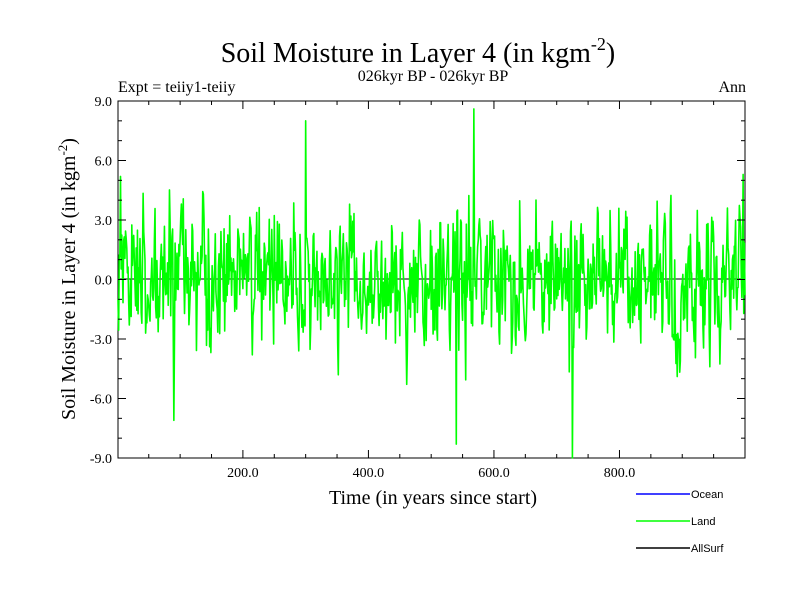  What do you see at coordinates (101, 400) in the screenshot?
I see `y-tick-label: -6.0` at bounding box center [101, 400].